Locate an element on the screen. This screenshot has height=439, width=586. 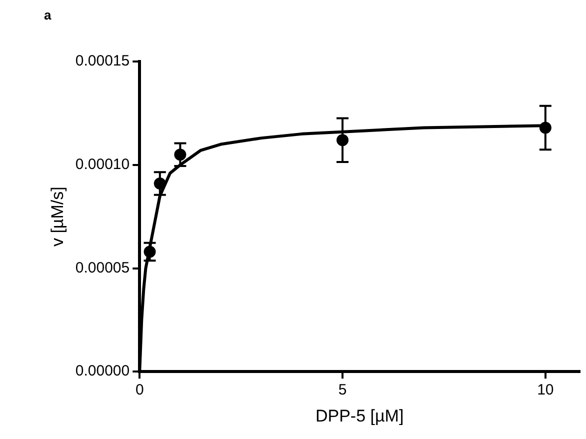
y-axis-title: v [µM/s] is located at coordinates (57, 216).